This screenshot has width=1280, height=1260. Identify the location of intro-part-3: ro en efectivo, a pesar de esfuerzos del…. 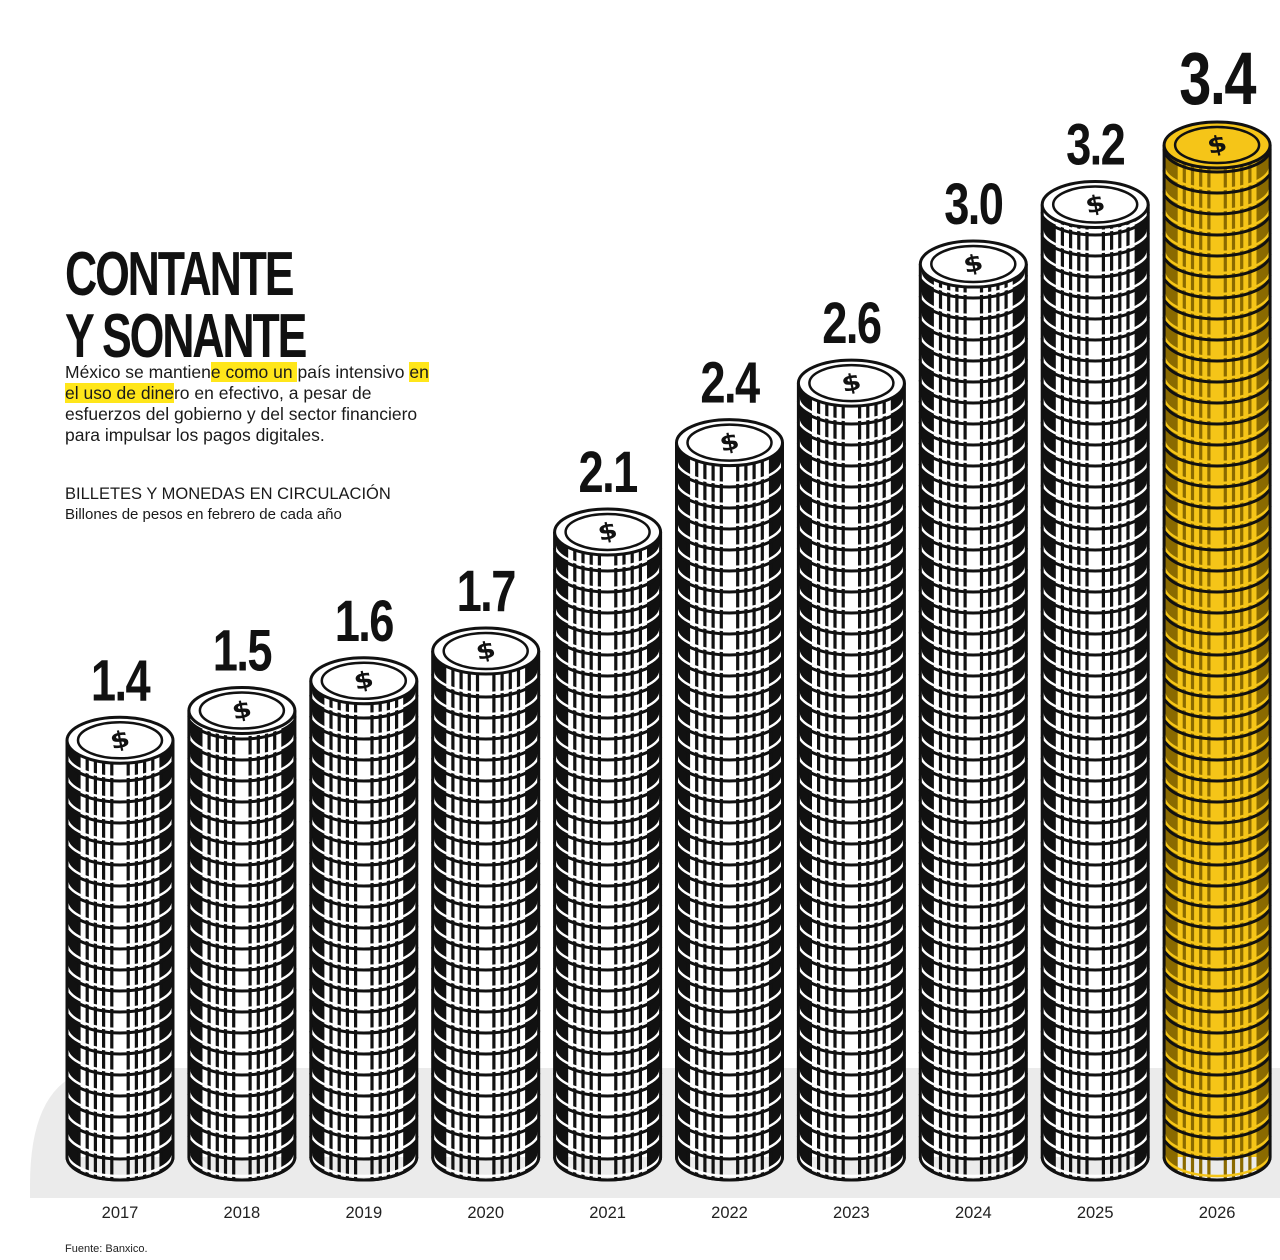
(241, 414).